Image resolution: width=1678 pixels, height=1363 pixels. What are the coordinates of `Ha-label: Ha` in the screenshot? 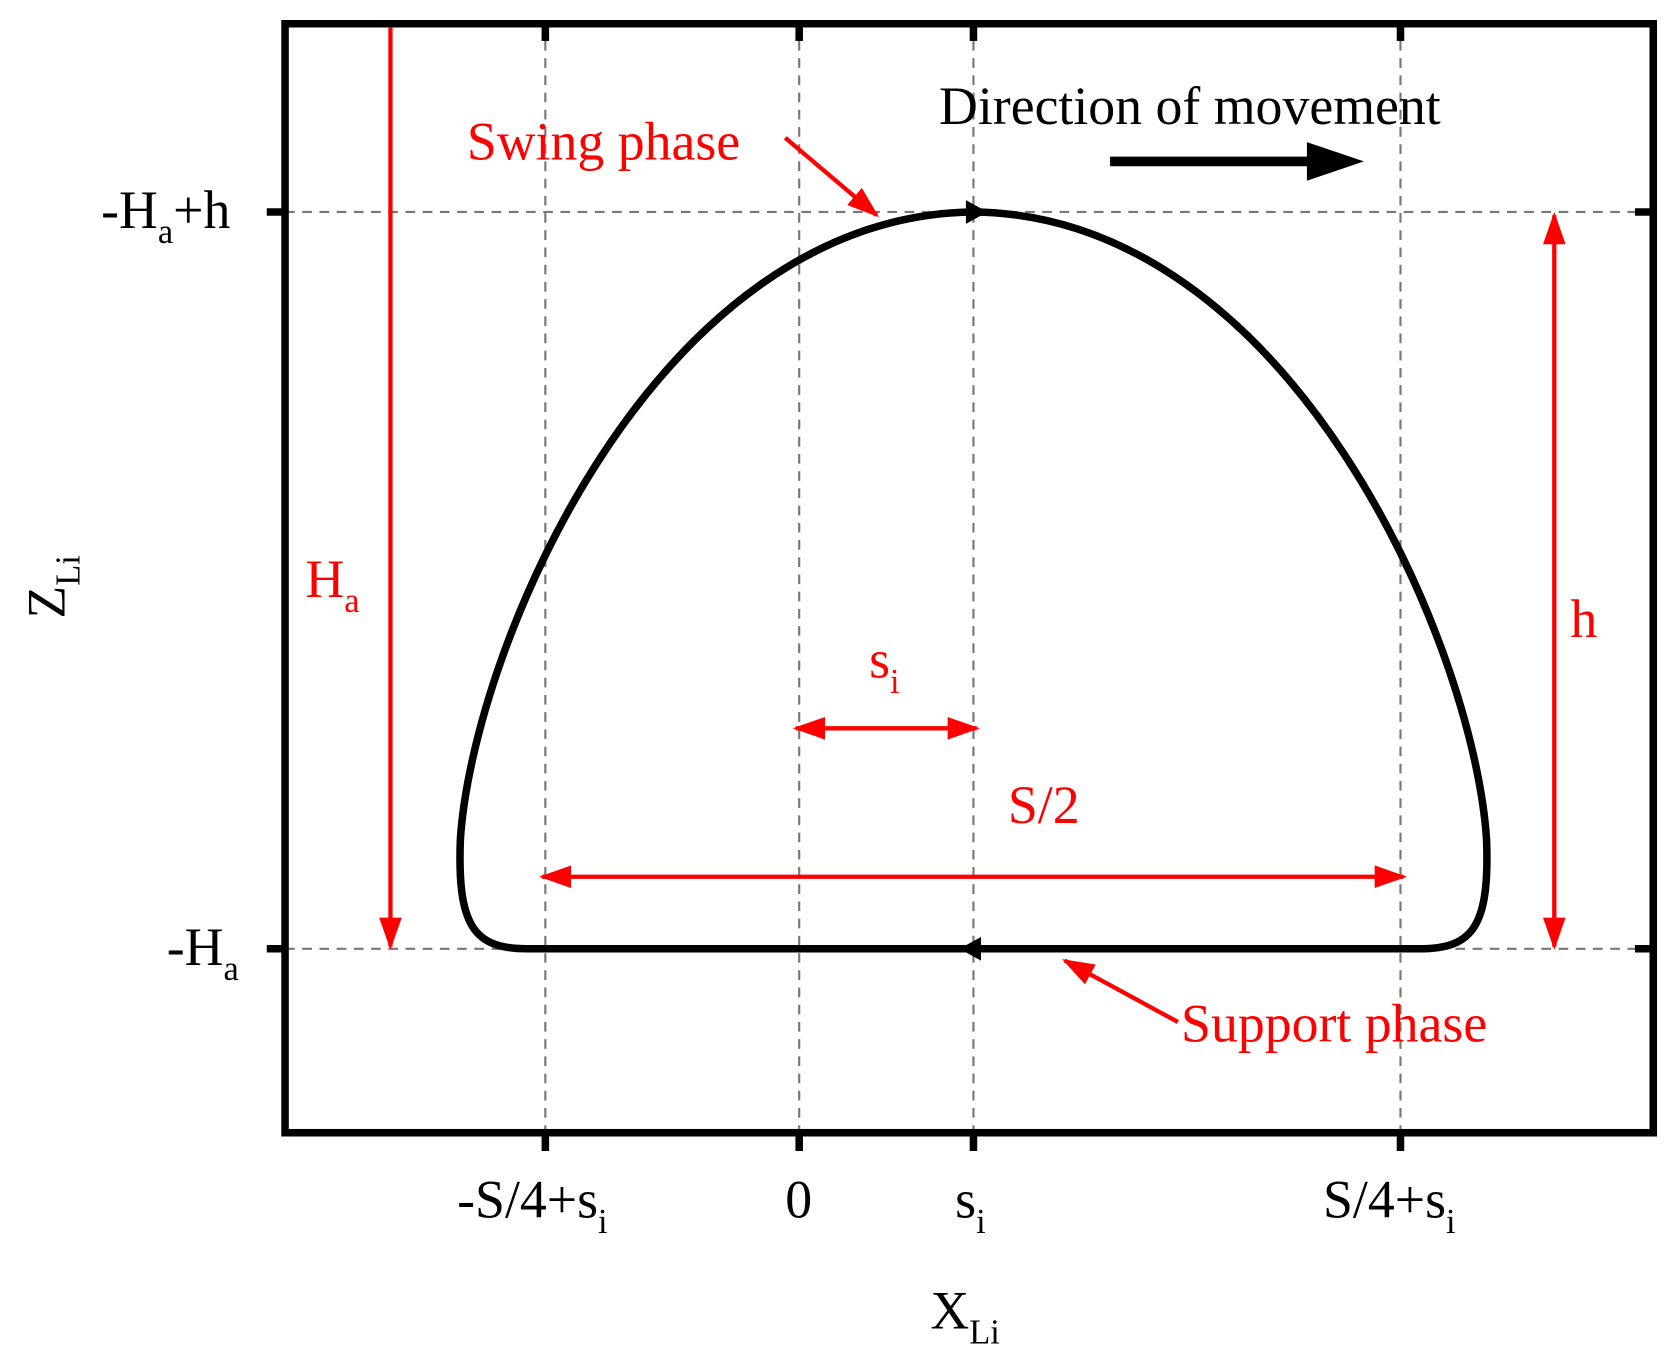 It's located at (332, 584).